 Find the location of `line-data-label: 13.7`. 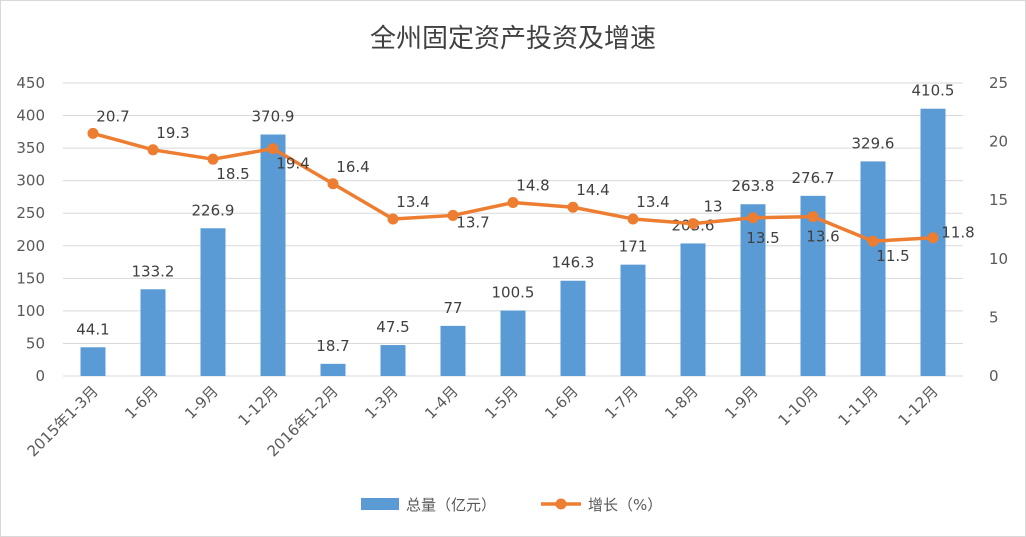

line-data-label: 13.7 is located at coordinates (472, 222).